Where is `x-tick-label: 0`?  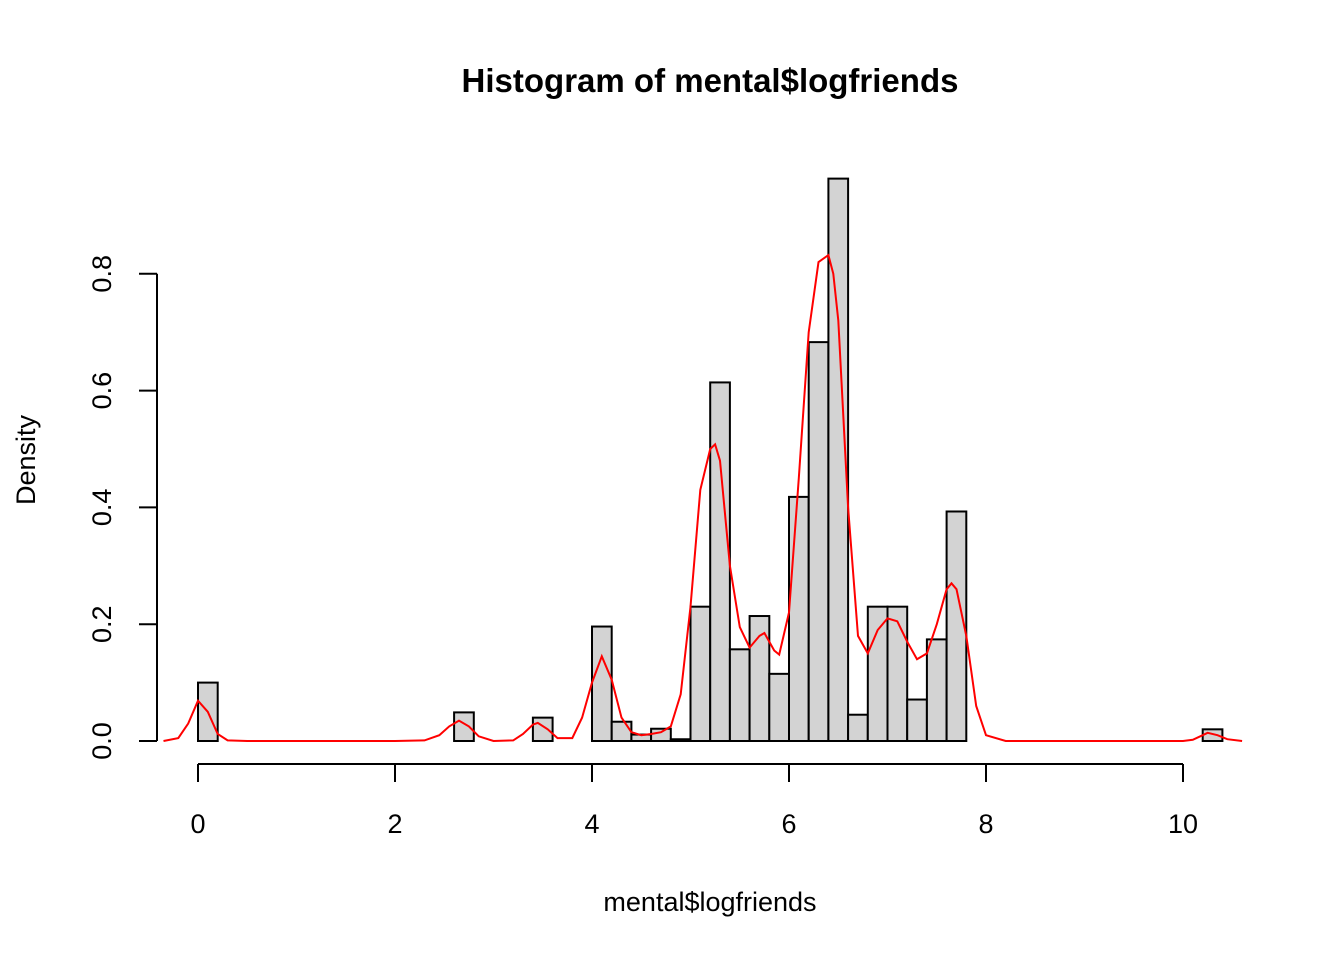
x-tick-label: 0 is located at coordinates (197, 824).